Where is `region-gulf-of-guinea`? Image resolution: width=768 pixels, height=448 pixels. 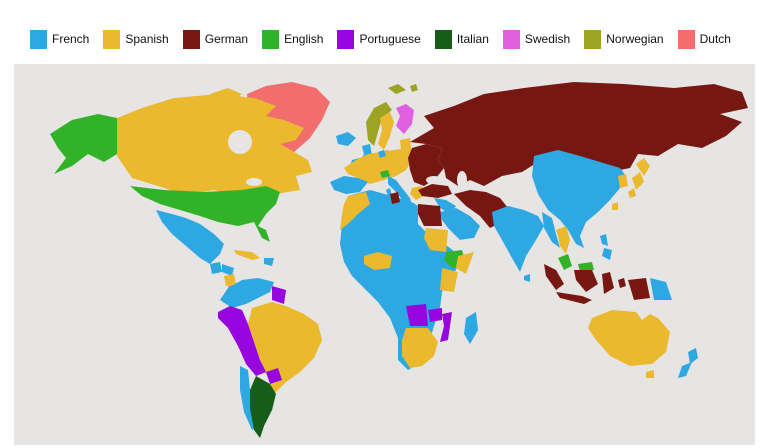
region-gulf-of-guinea is located at coordinates (378, 261).